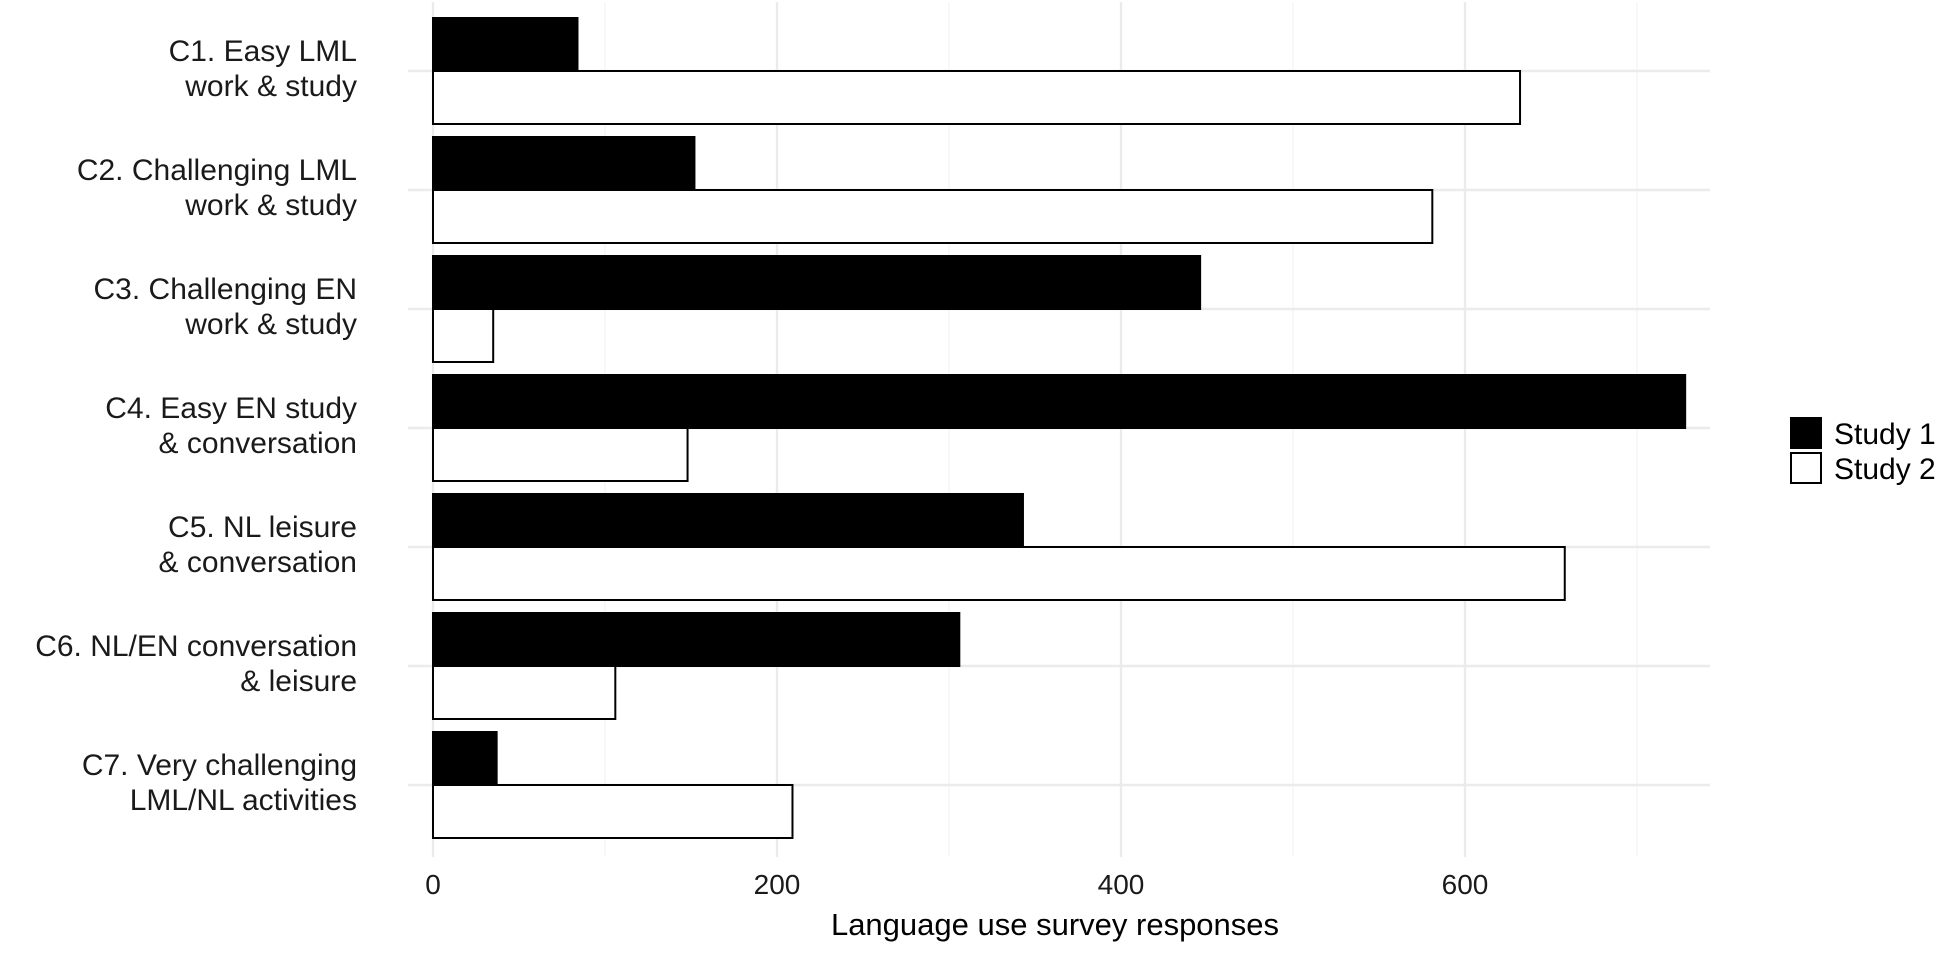 The width and height of the screenshot is (1949, 953). Describe the element at coordinates (433, 884) in the screenshot. I see `x-tick-label: 0` at that location.